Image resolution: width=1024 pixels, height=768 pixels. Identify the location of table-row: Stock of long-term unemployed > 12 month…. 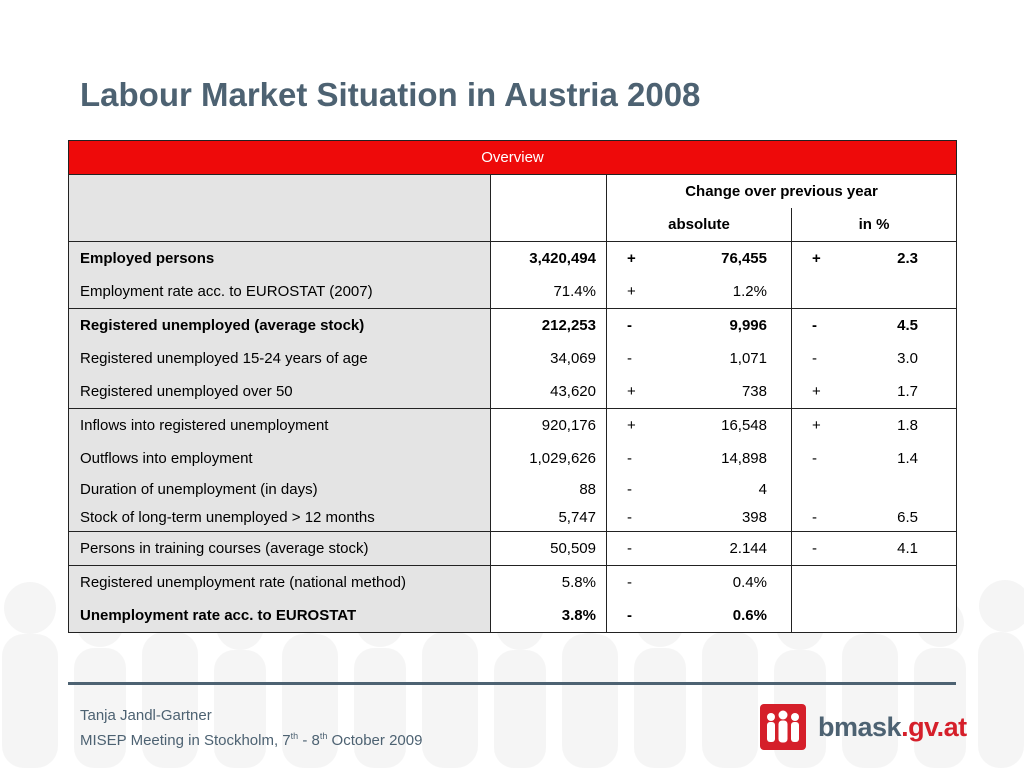
(513, 517).